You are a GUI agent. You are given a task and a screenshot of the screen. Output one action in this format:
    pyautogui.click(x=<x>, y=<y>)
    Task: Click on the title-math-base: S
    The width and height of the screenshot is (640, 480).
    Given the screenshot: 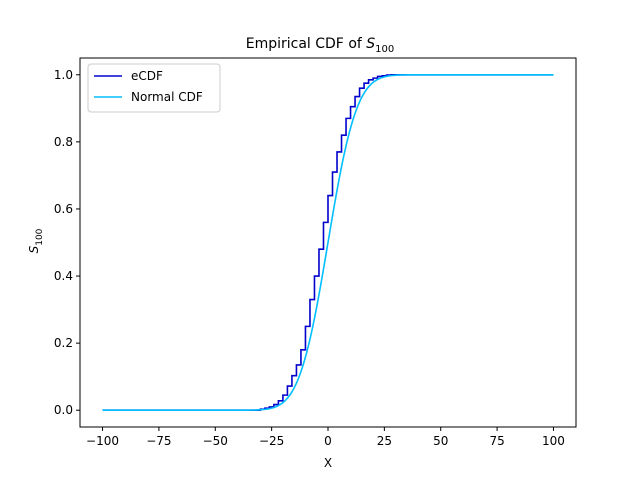 What is the action you would take?
    pyautogui.click(x=370, y=44)
    